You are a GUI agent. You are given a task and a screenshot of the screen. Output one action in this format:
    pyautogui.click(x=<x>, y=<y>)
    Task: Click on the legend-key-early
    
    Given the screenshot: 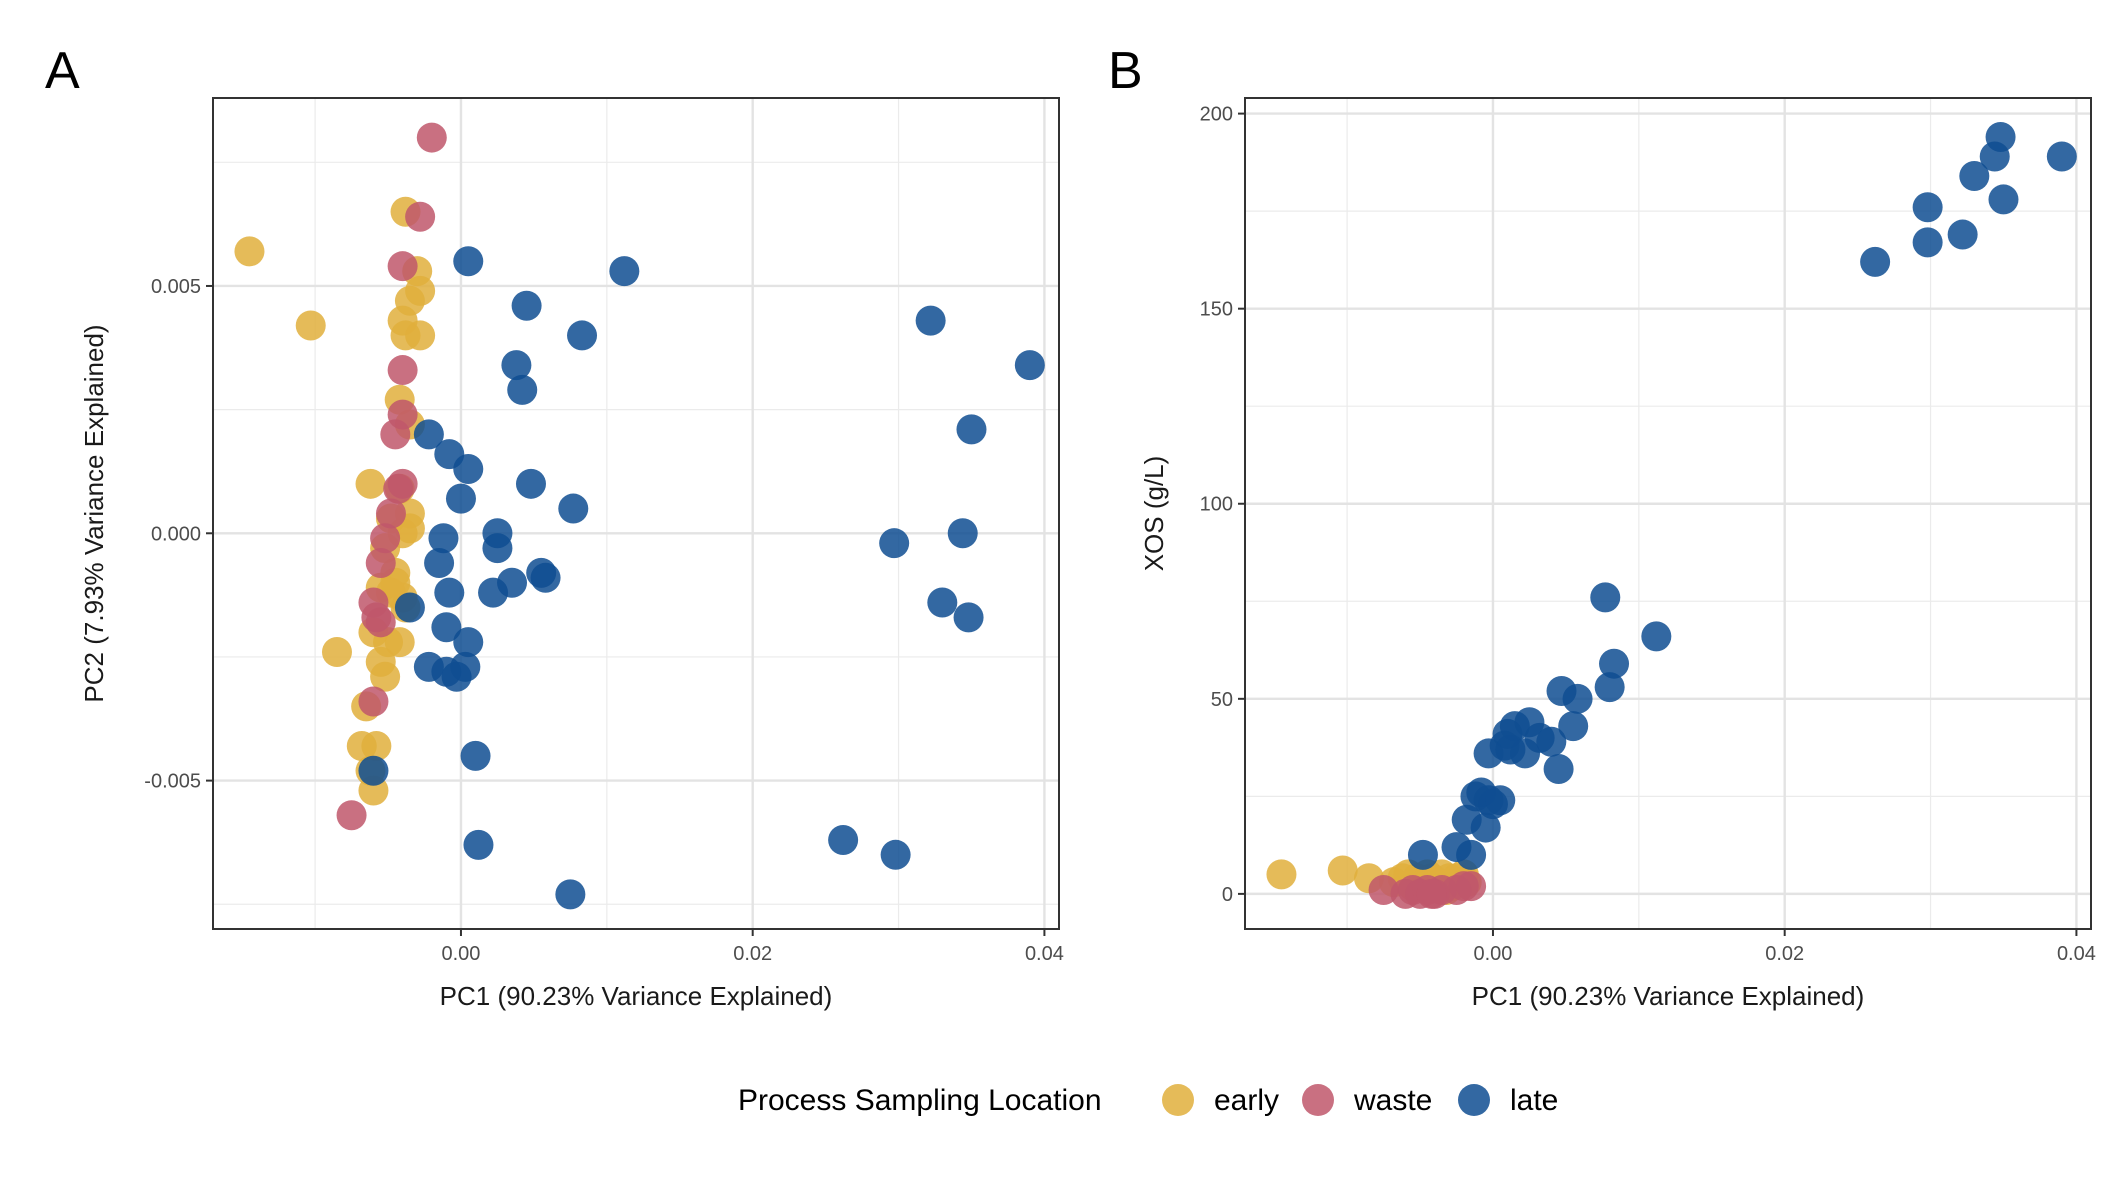 What is the action you would take?
    pyautogui.click(x=1178, y=1100)
    